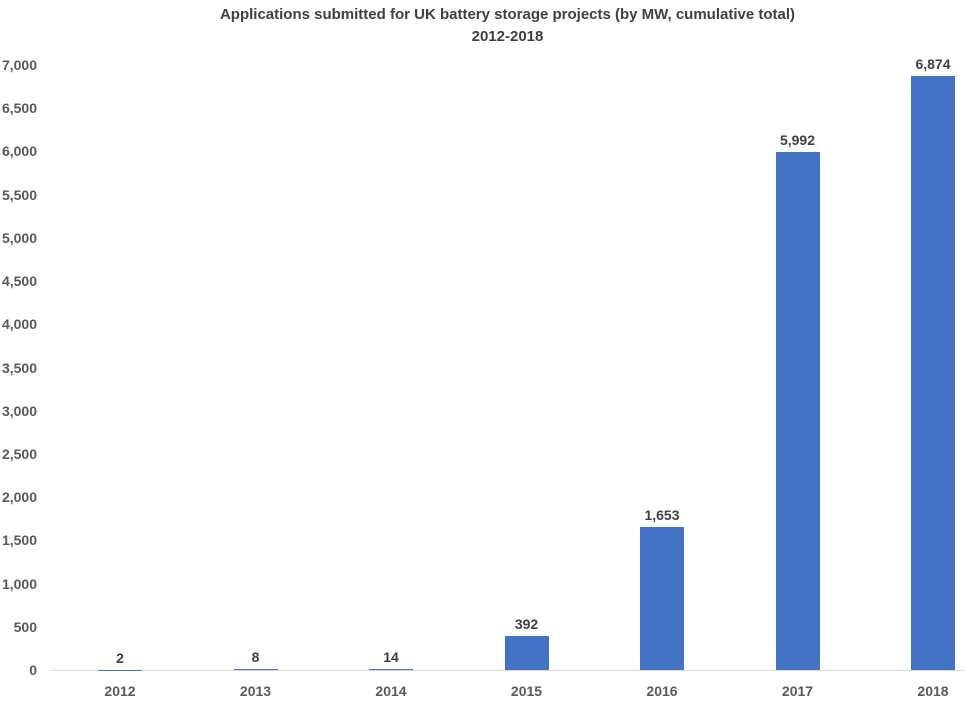 This screenshot has width=965, height=702. I want to click on data-label-2017: 5,992, so click(797, 140).